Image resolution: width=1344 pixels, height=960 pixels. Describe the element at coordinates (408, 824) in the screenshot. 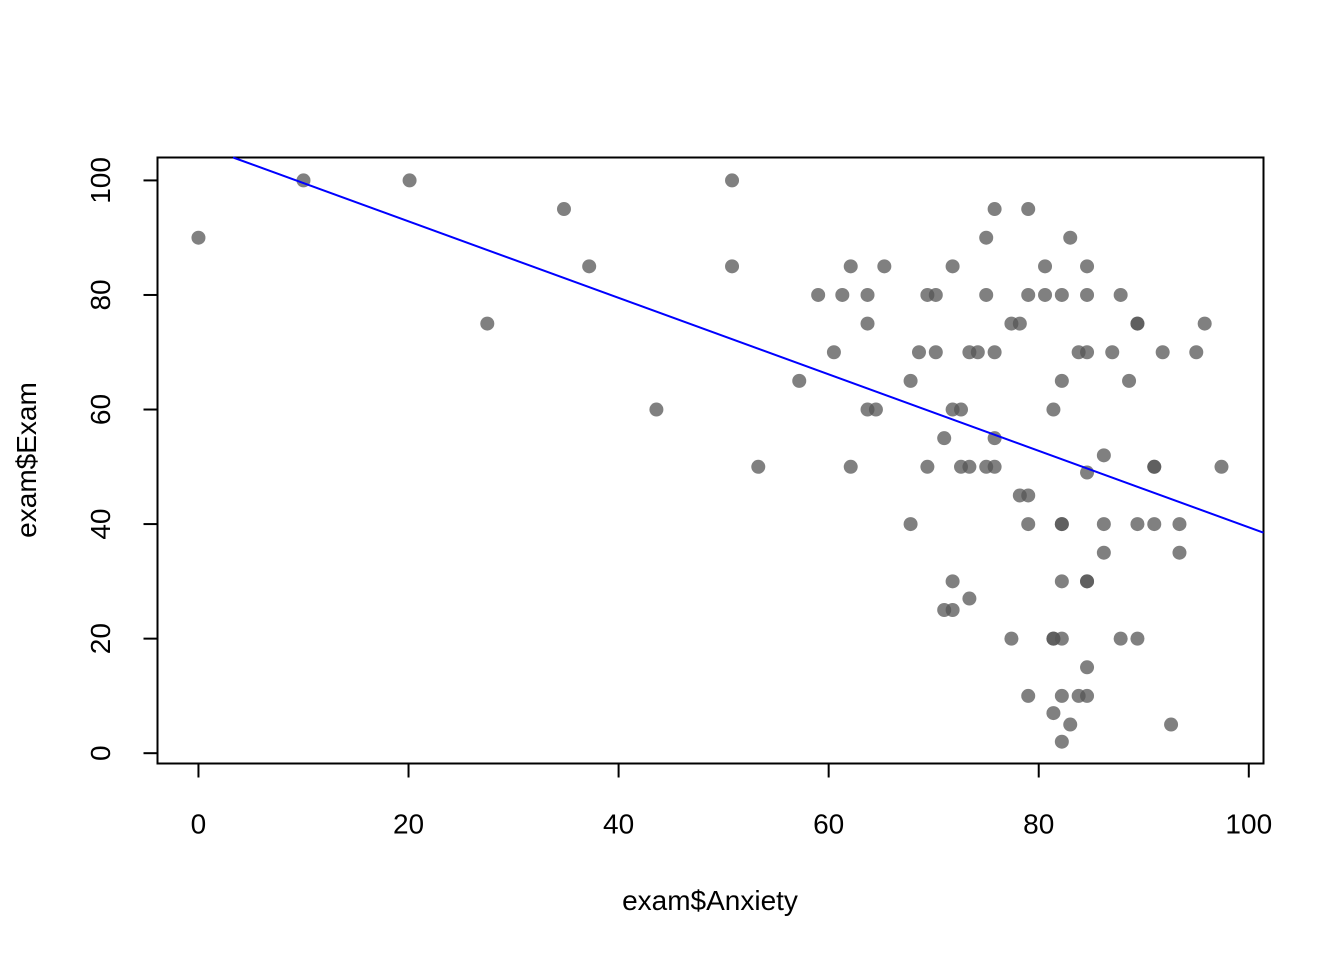

I see `x-tick-label: 20` at that location.